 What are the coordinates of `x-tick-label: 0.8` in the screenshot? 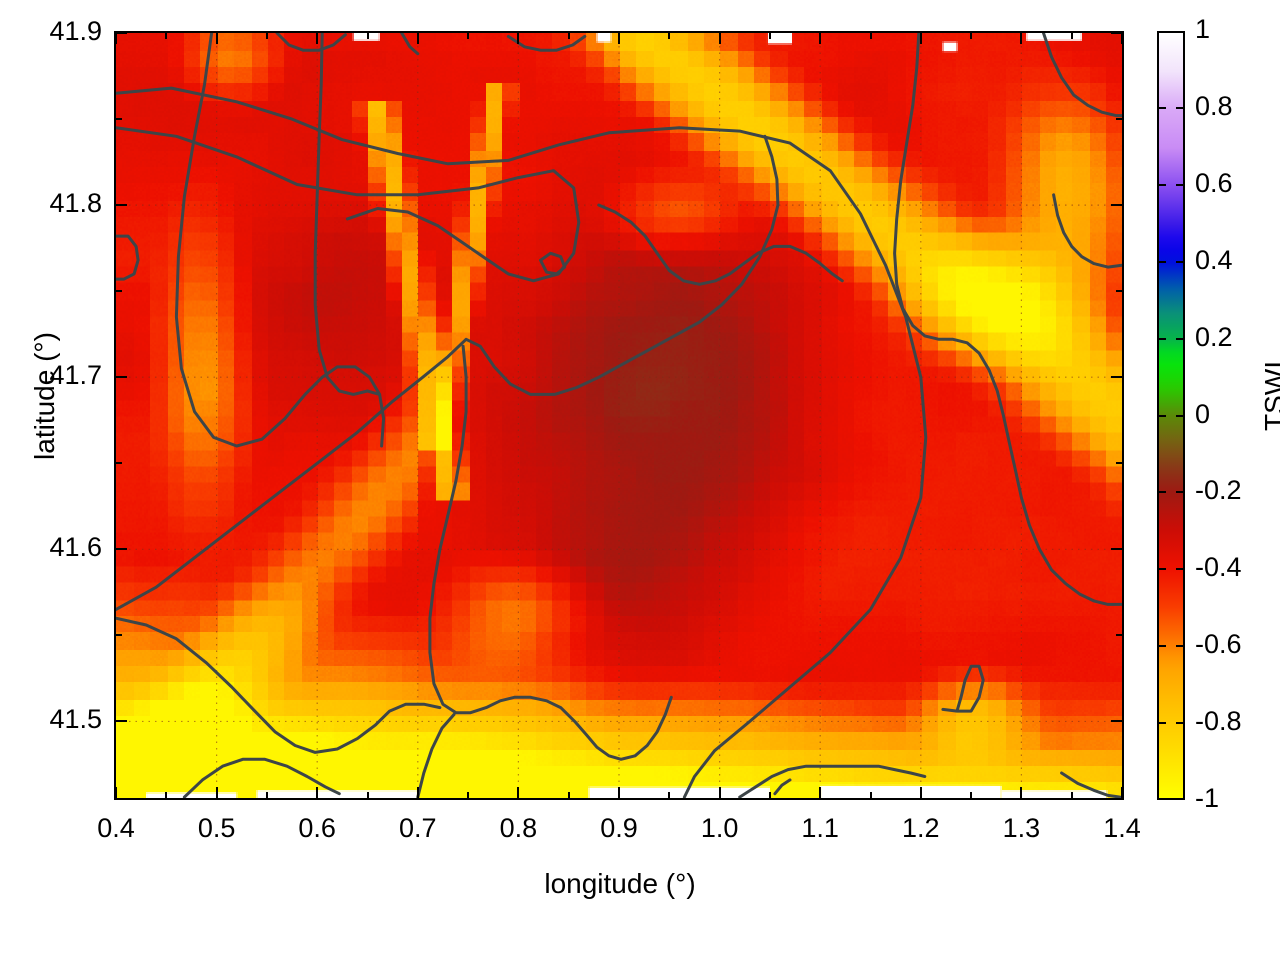 It's located at (518, 828).